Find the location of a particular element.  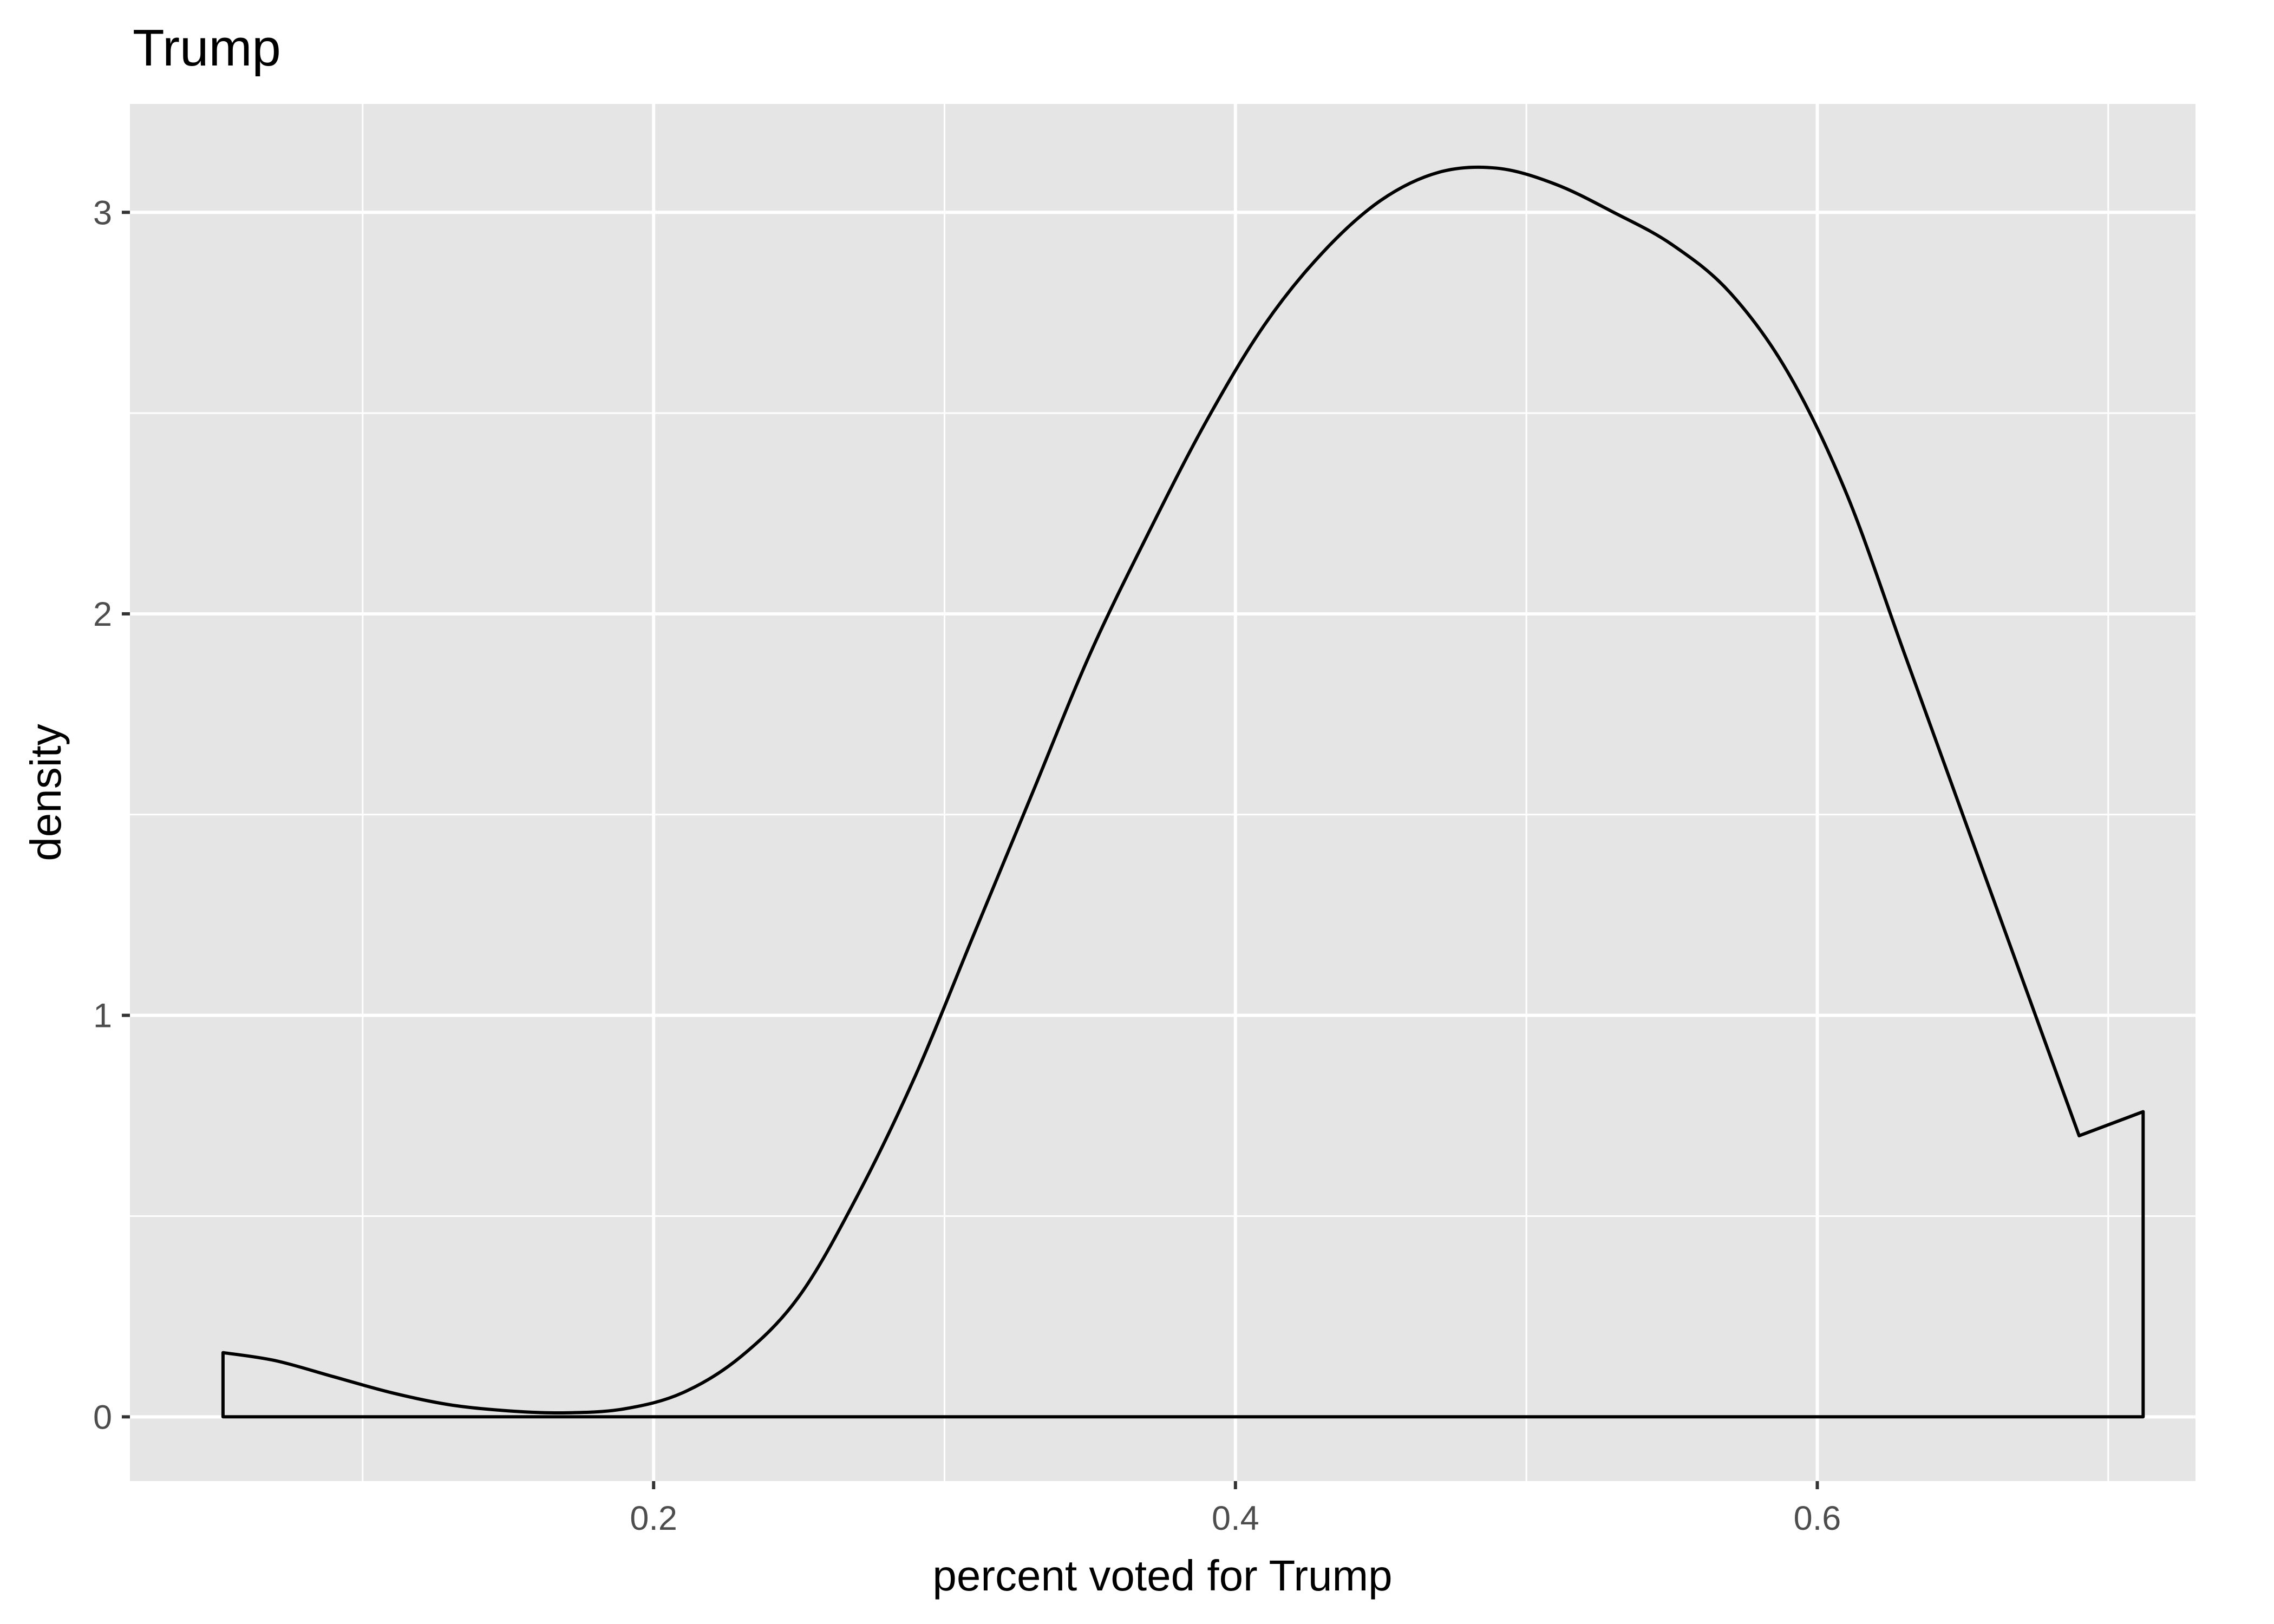

x-tick-label: 0.6 is located at coordinates (1818, 1518).